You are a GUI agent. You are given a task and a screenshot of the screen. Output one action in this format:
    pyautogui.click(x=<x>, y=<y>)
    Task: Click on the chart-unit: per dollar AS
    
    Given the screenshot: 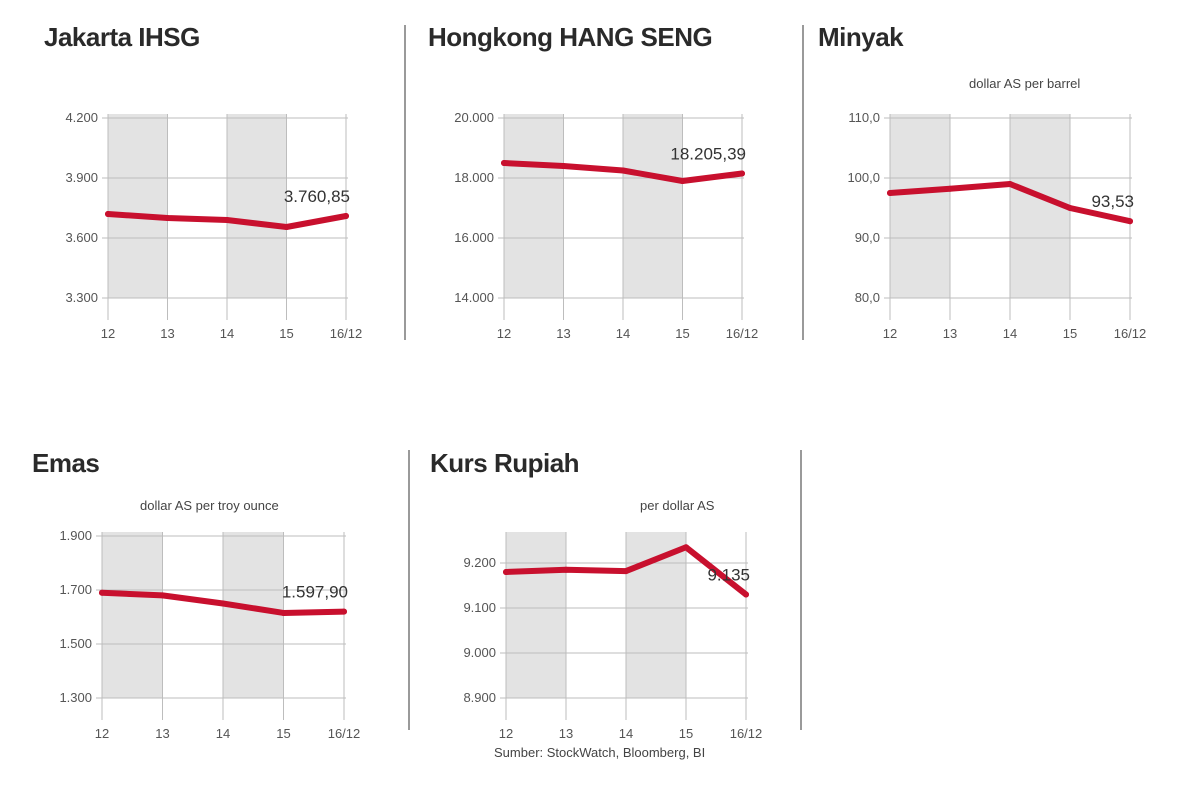 What is the action you would take?
    pyautogui.click(x=677, y=505)
    